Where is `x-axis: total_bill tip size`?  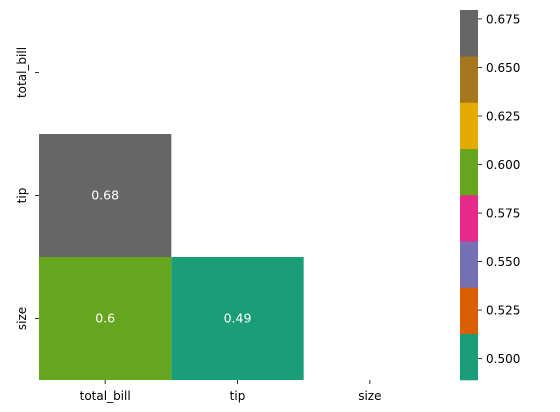 x-axis: total_bill tip size is located at coordinates (230, 391).